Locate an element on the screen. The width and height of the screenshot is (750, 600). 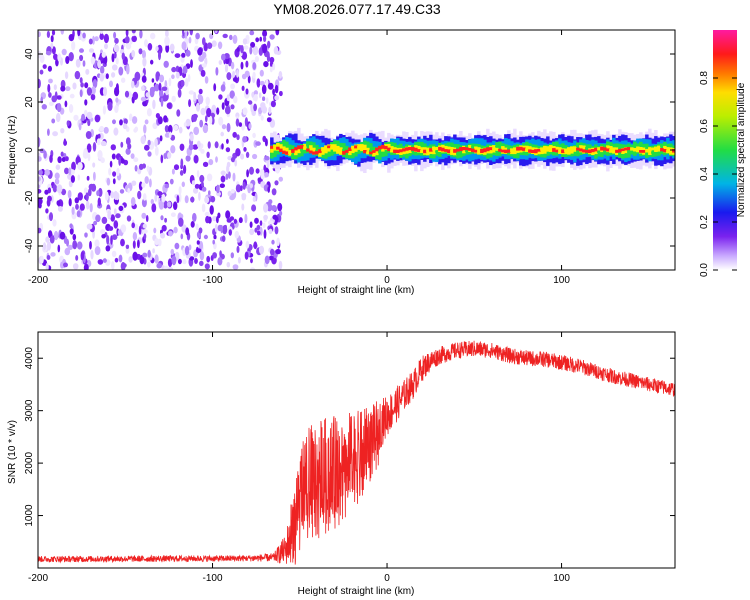
figure-title: YM08.2026.077.17.49.C33 is located at coordinates (357, 9).